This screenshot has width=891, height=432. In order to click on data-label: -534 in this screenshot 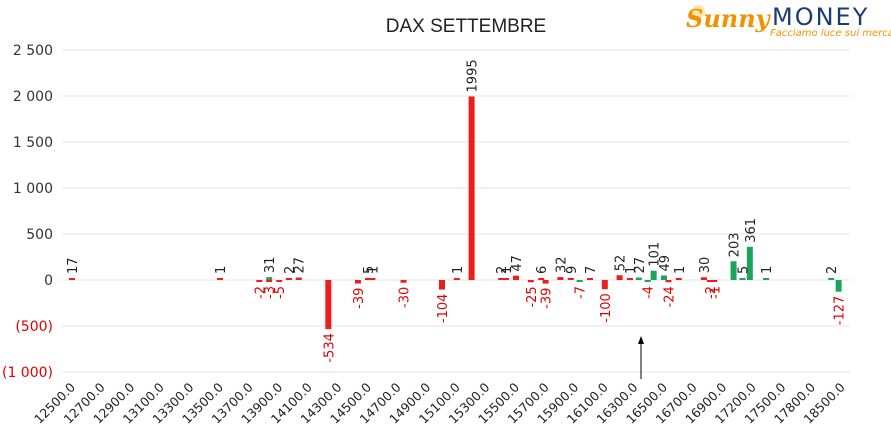, I will do `click(329, 348)`.